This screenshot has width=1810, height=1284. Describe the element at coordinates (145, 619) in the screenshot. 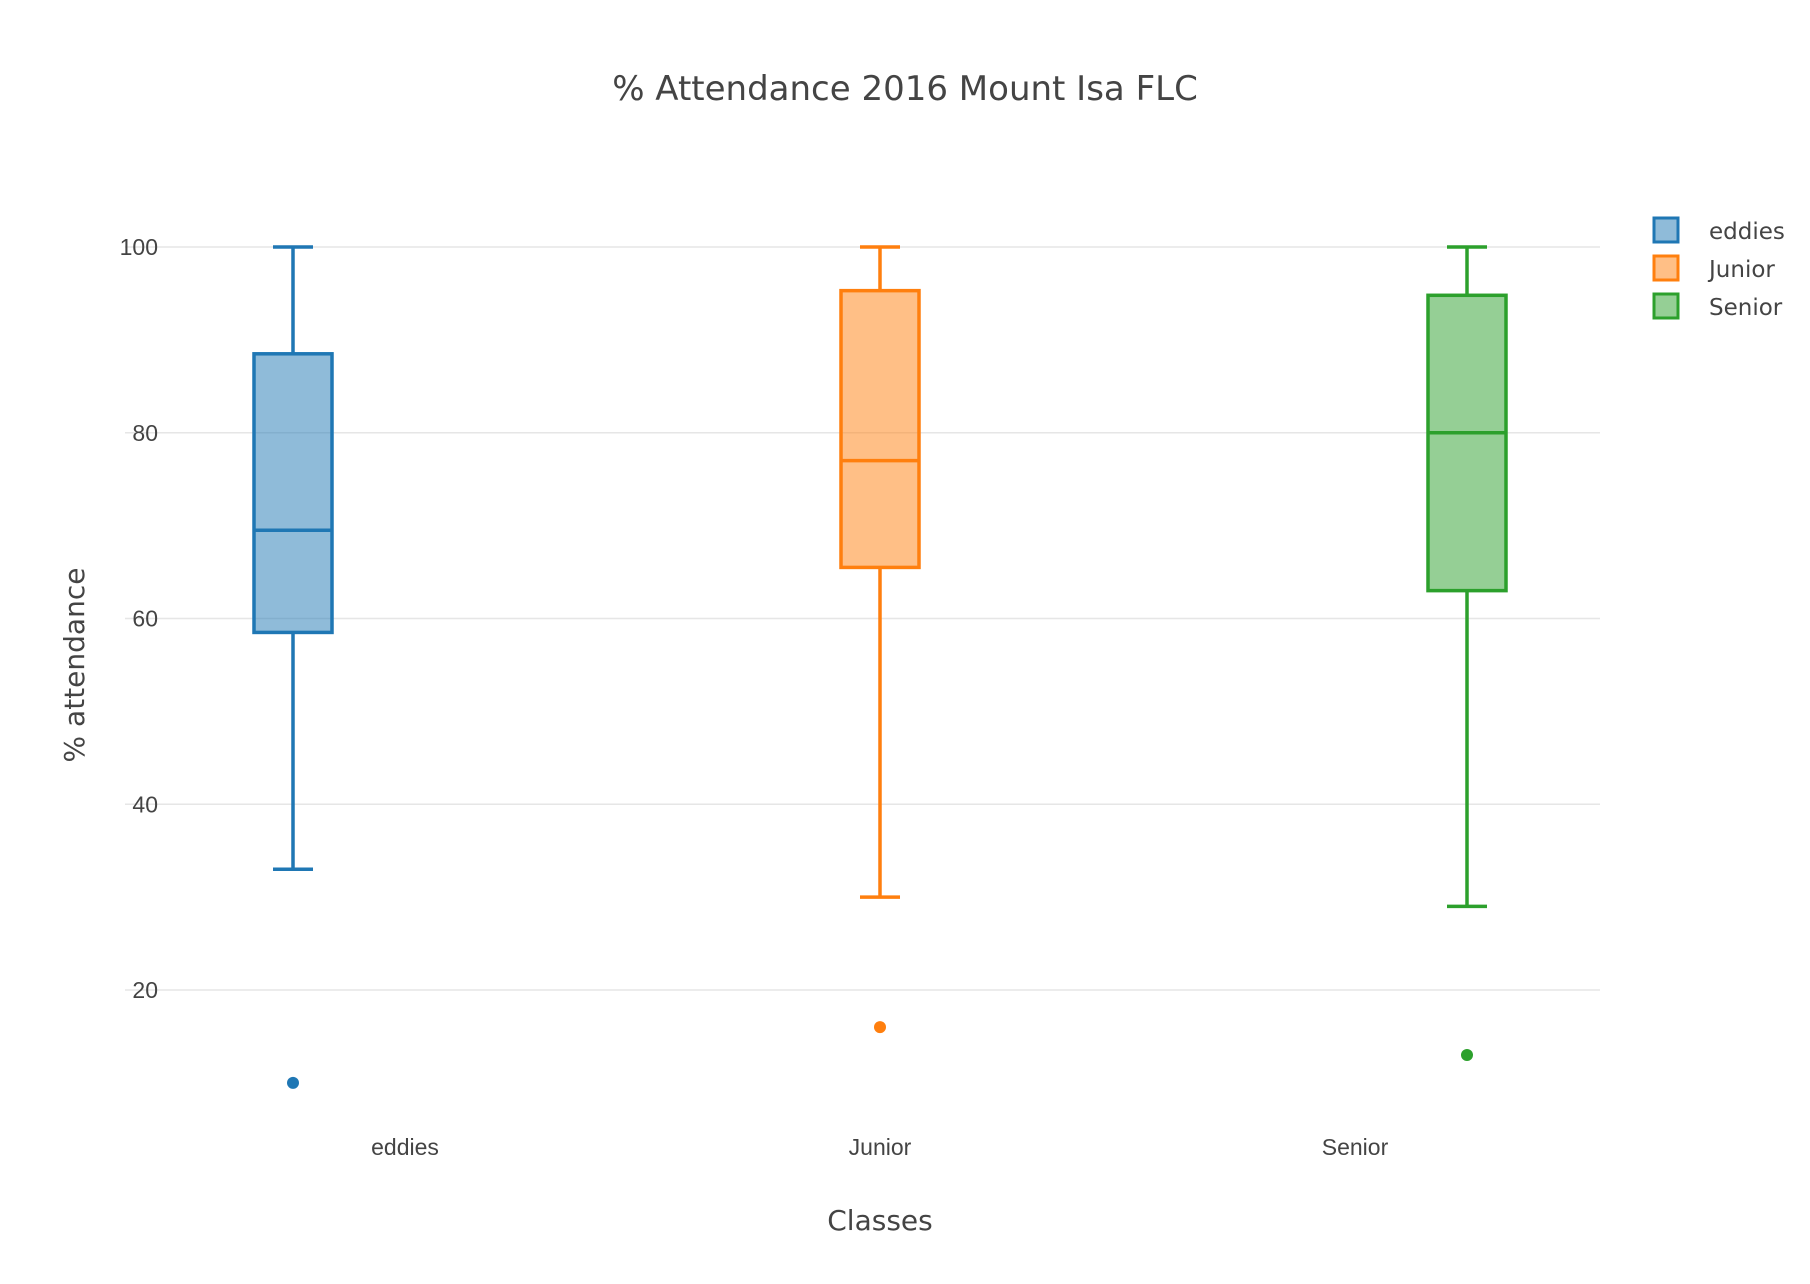

I see `y-tick-label: 60` at that location.